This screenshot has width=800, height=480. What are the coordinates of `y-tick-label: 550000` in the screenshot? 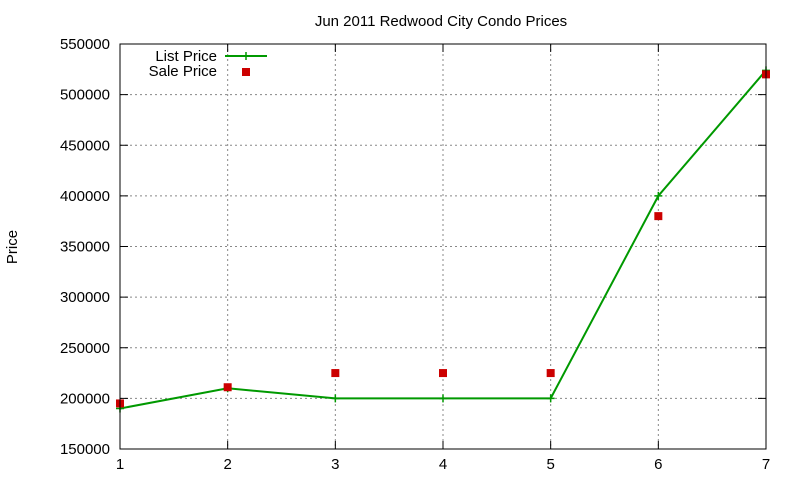 It's located at (85, 44).